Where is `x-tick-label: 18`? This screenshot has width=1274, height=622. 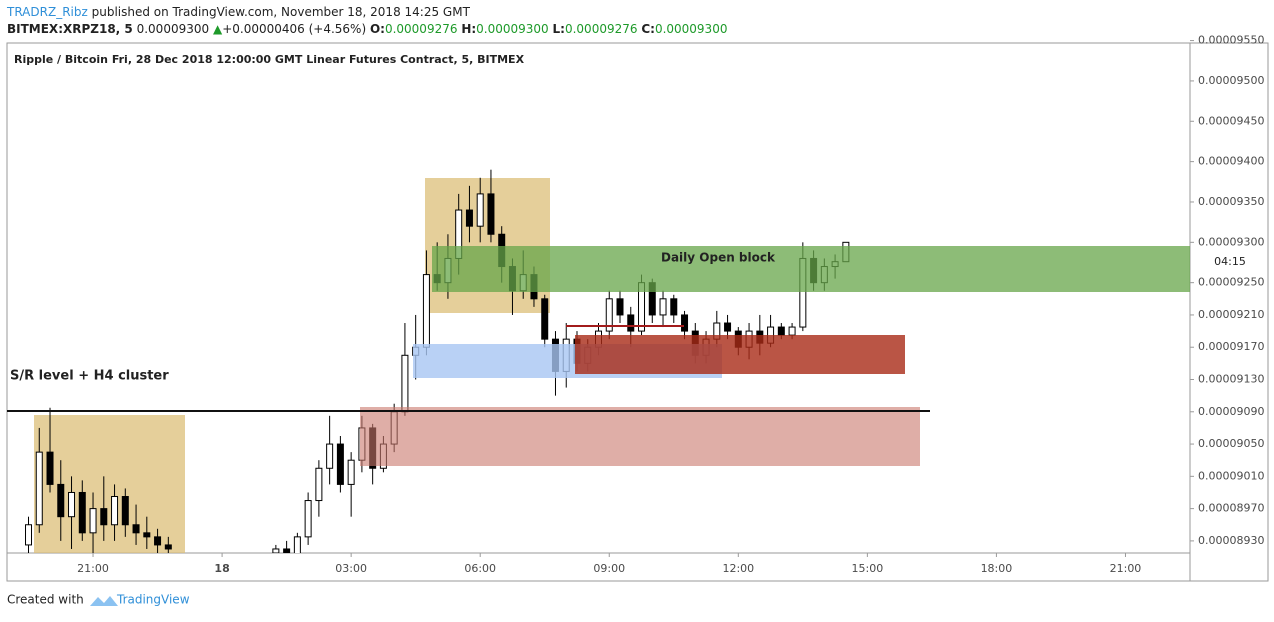
x-tick-label: 18 is located at coordinates (221, 568).